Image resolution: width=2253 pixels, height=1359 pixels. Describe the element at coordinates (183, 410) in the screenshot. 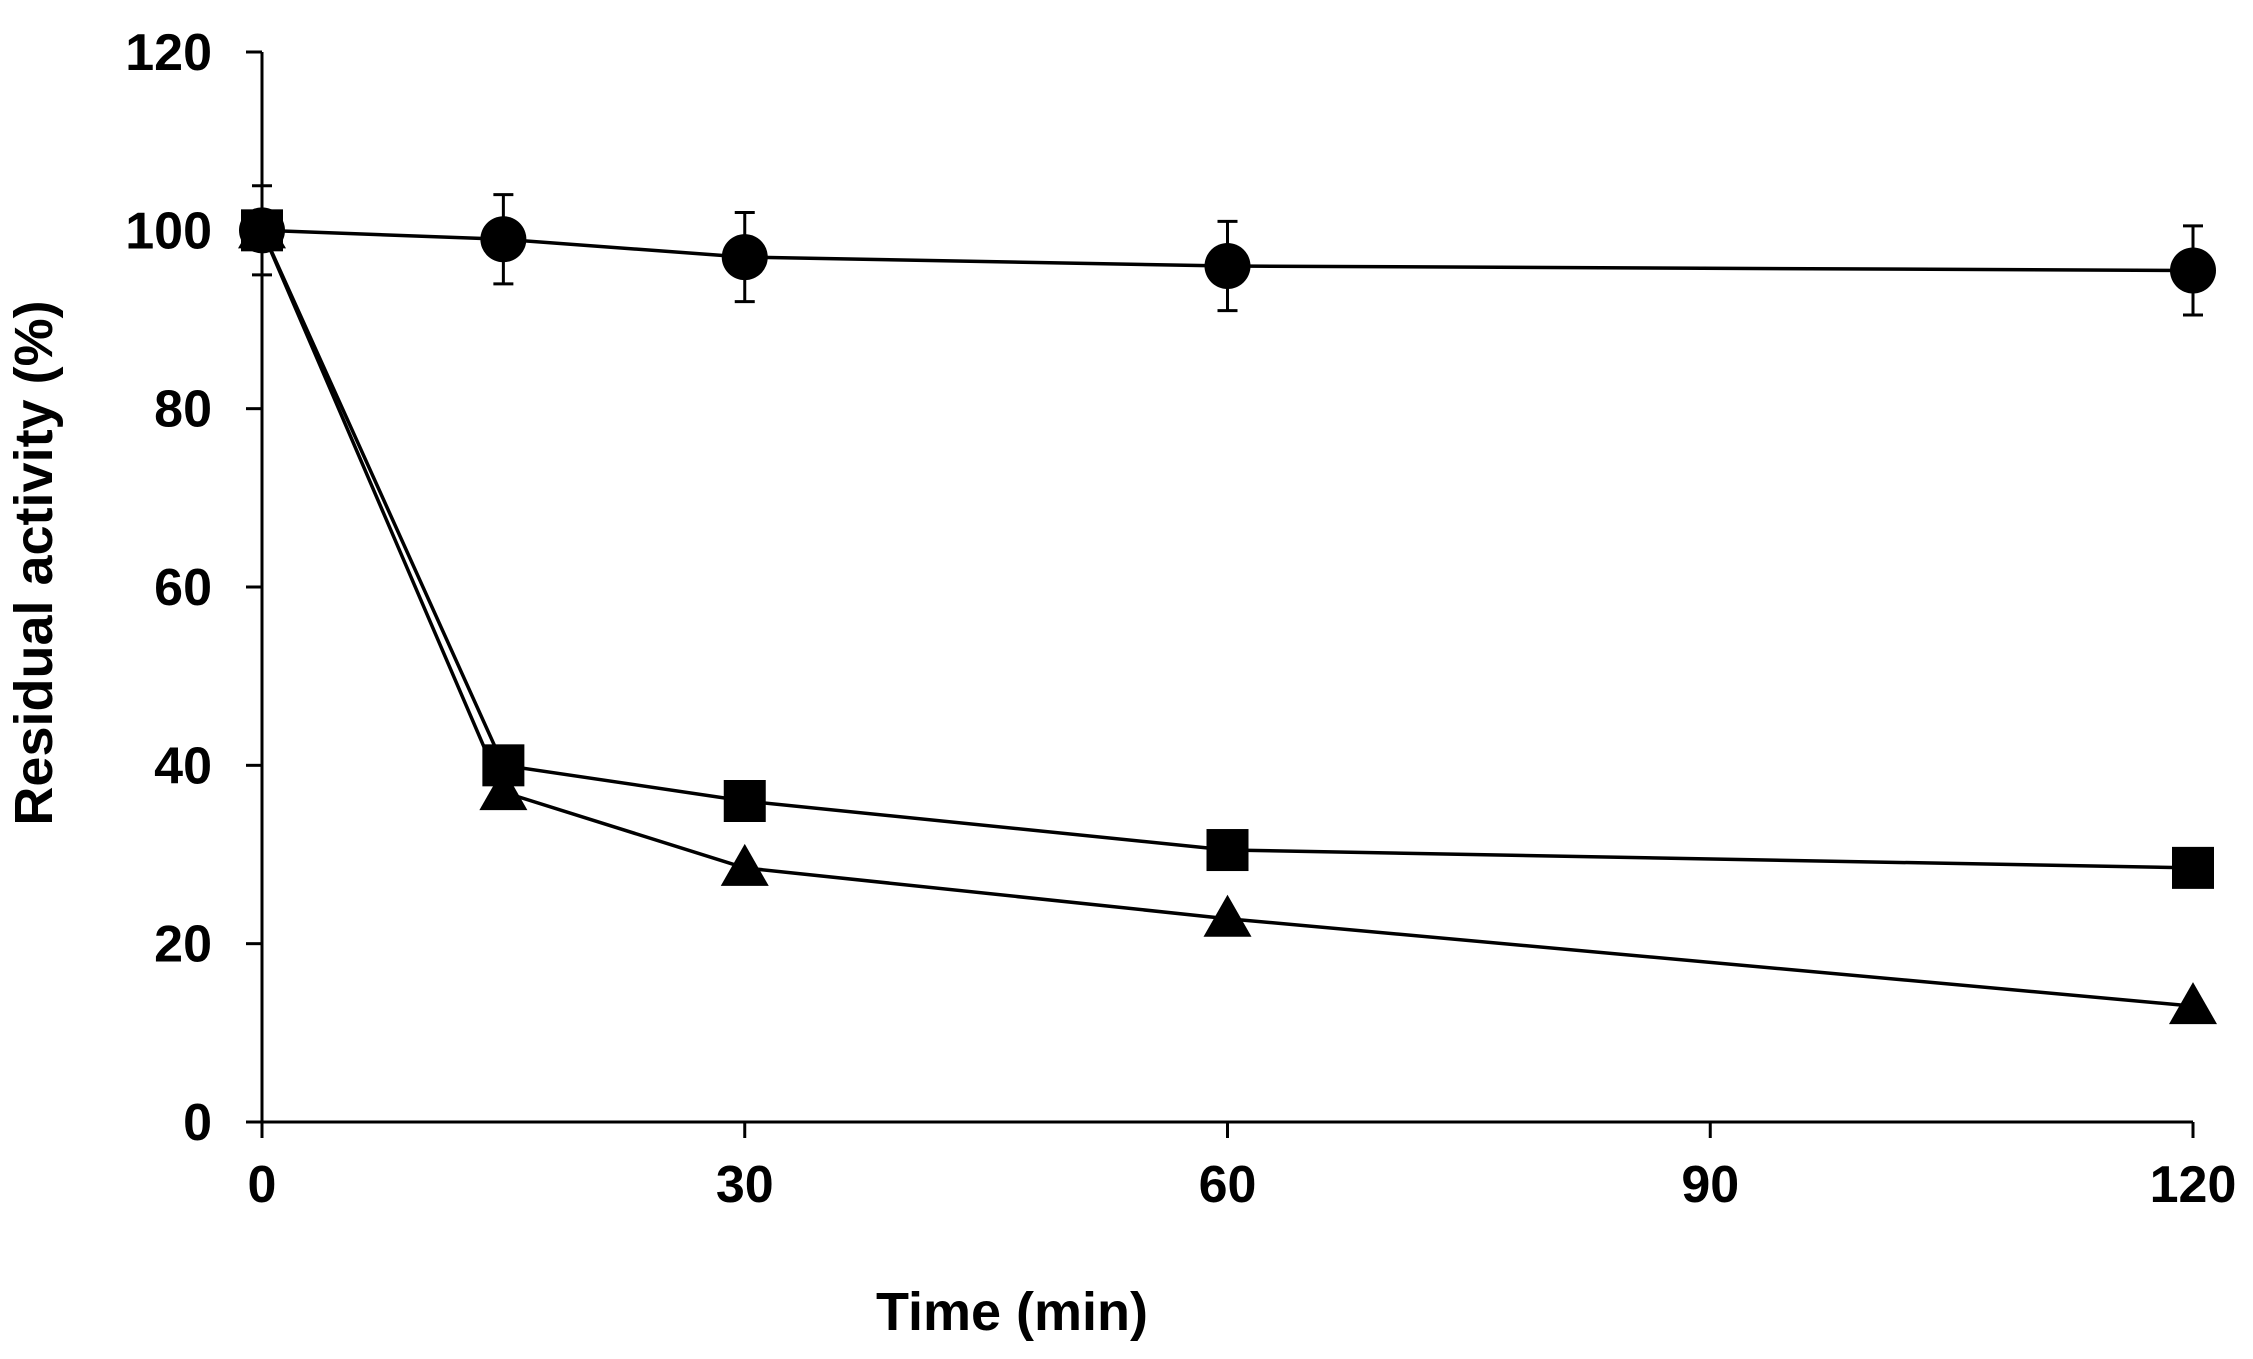

I see `y-tick-label: 80` at that location.